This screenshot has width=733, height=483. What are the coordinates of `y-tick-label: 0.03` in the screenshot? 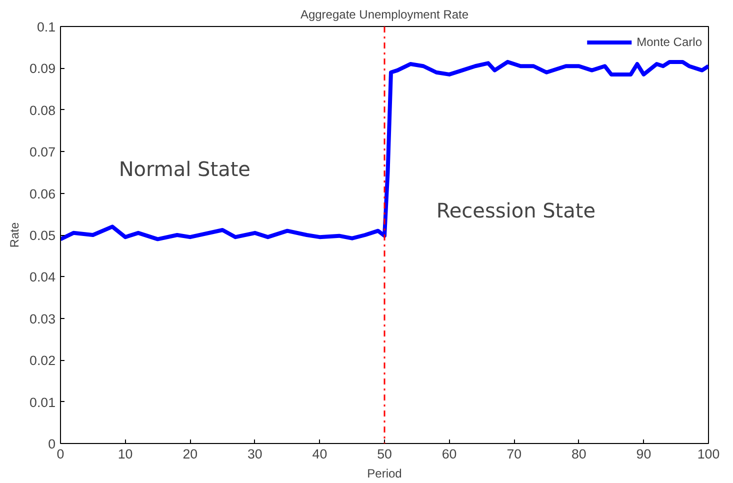 It's located at (43, 318).